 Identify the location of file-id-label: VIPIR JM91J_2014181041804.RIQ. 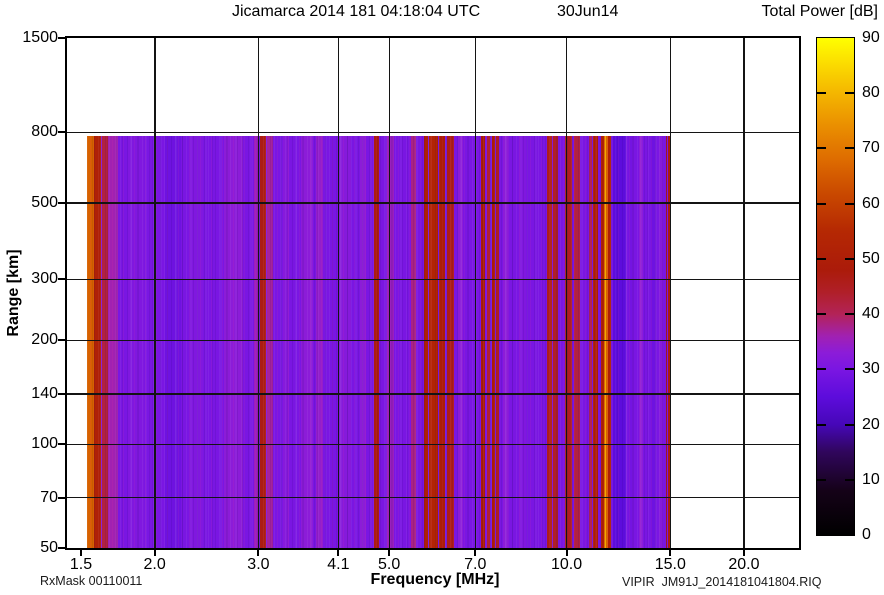
(722, 582).